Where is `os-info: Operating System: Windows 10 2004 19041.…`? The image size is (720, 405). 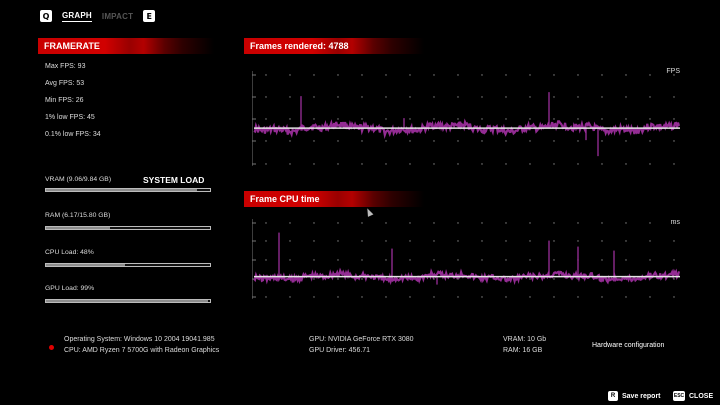
os-info: Operating System: Windows 10 2004 19041.… is located at coordinates (139, 339).